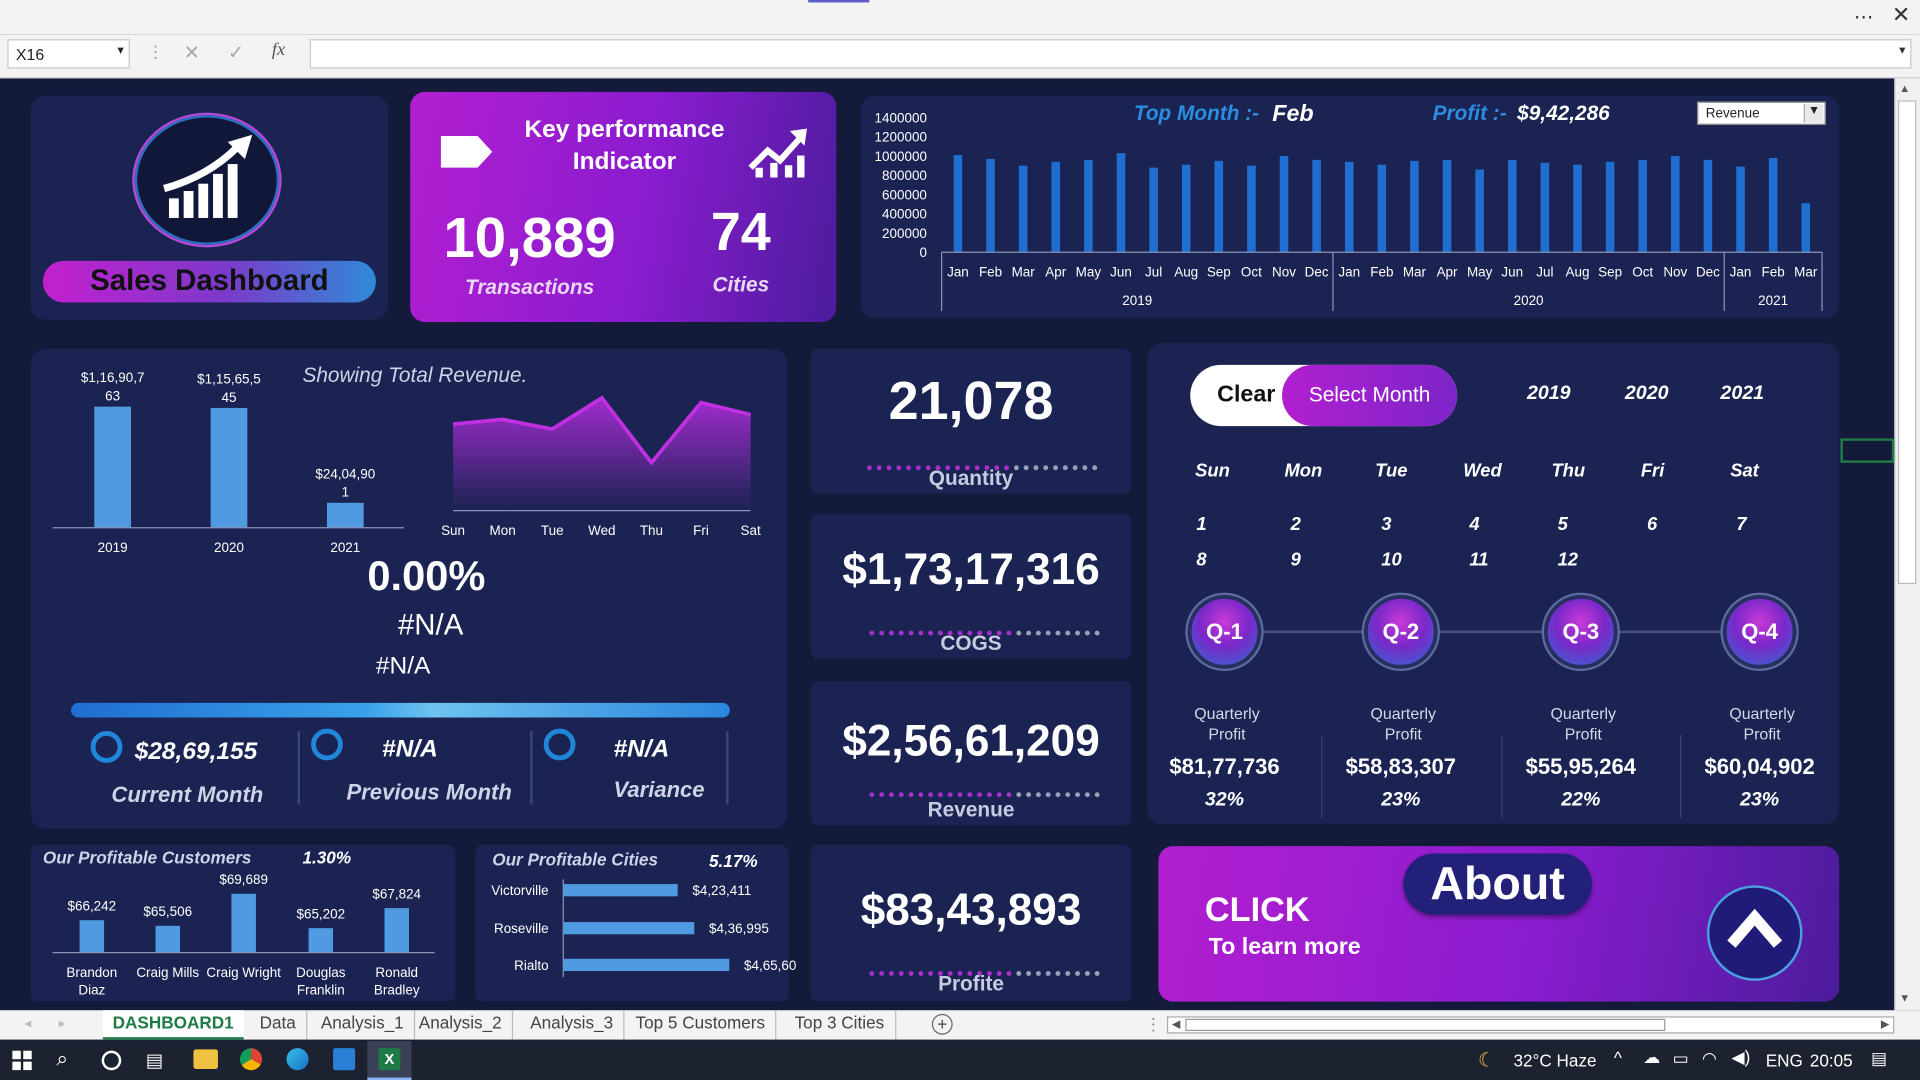 The image size is (1920, 1080). Describe the element at coordinates (1741, 524) in the screenshot. I see `day-7: 7` at that location.